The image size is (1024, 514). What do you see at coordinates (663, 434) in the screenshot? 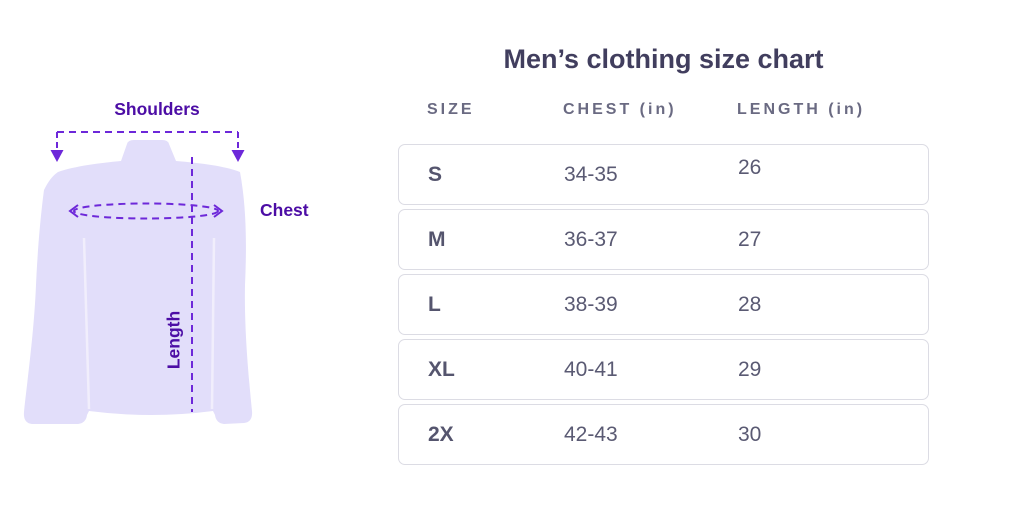
I see `table-row: 2X 42-43 30` at bounding box center [663, 434].